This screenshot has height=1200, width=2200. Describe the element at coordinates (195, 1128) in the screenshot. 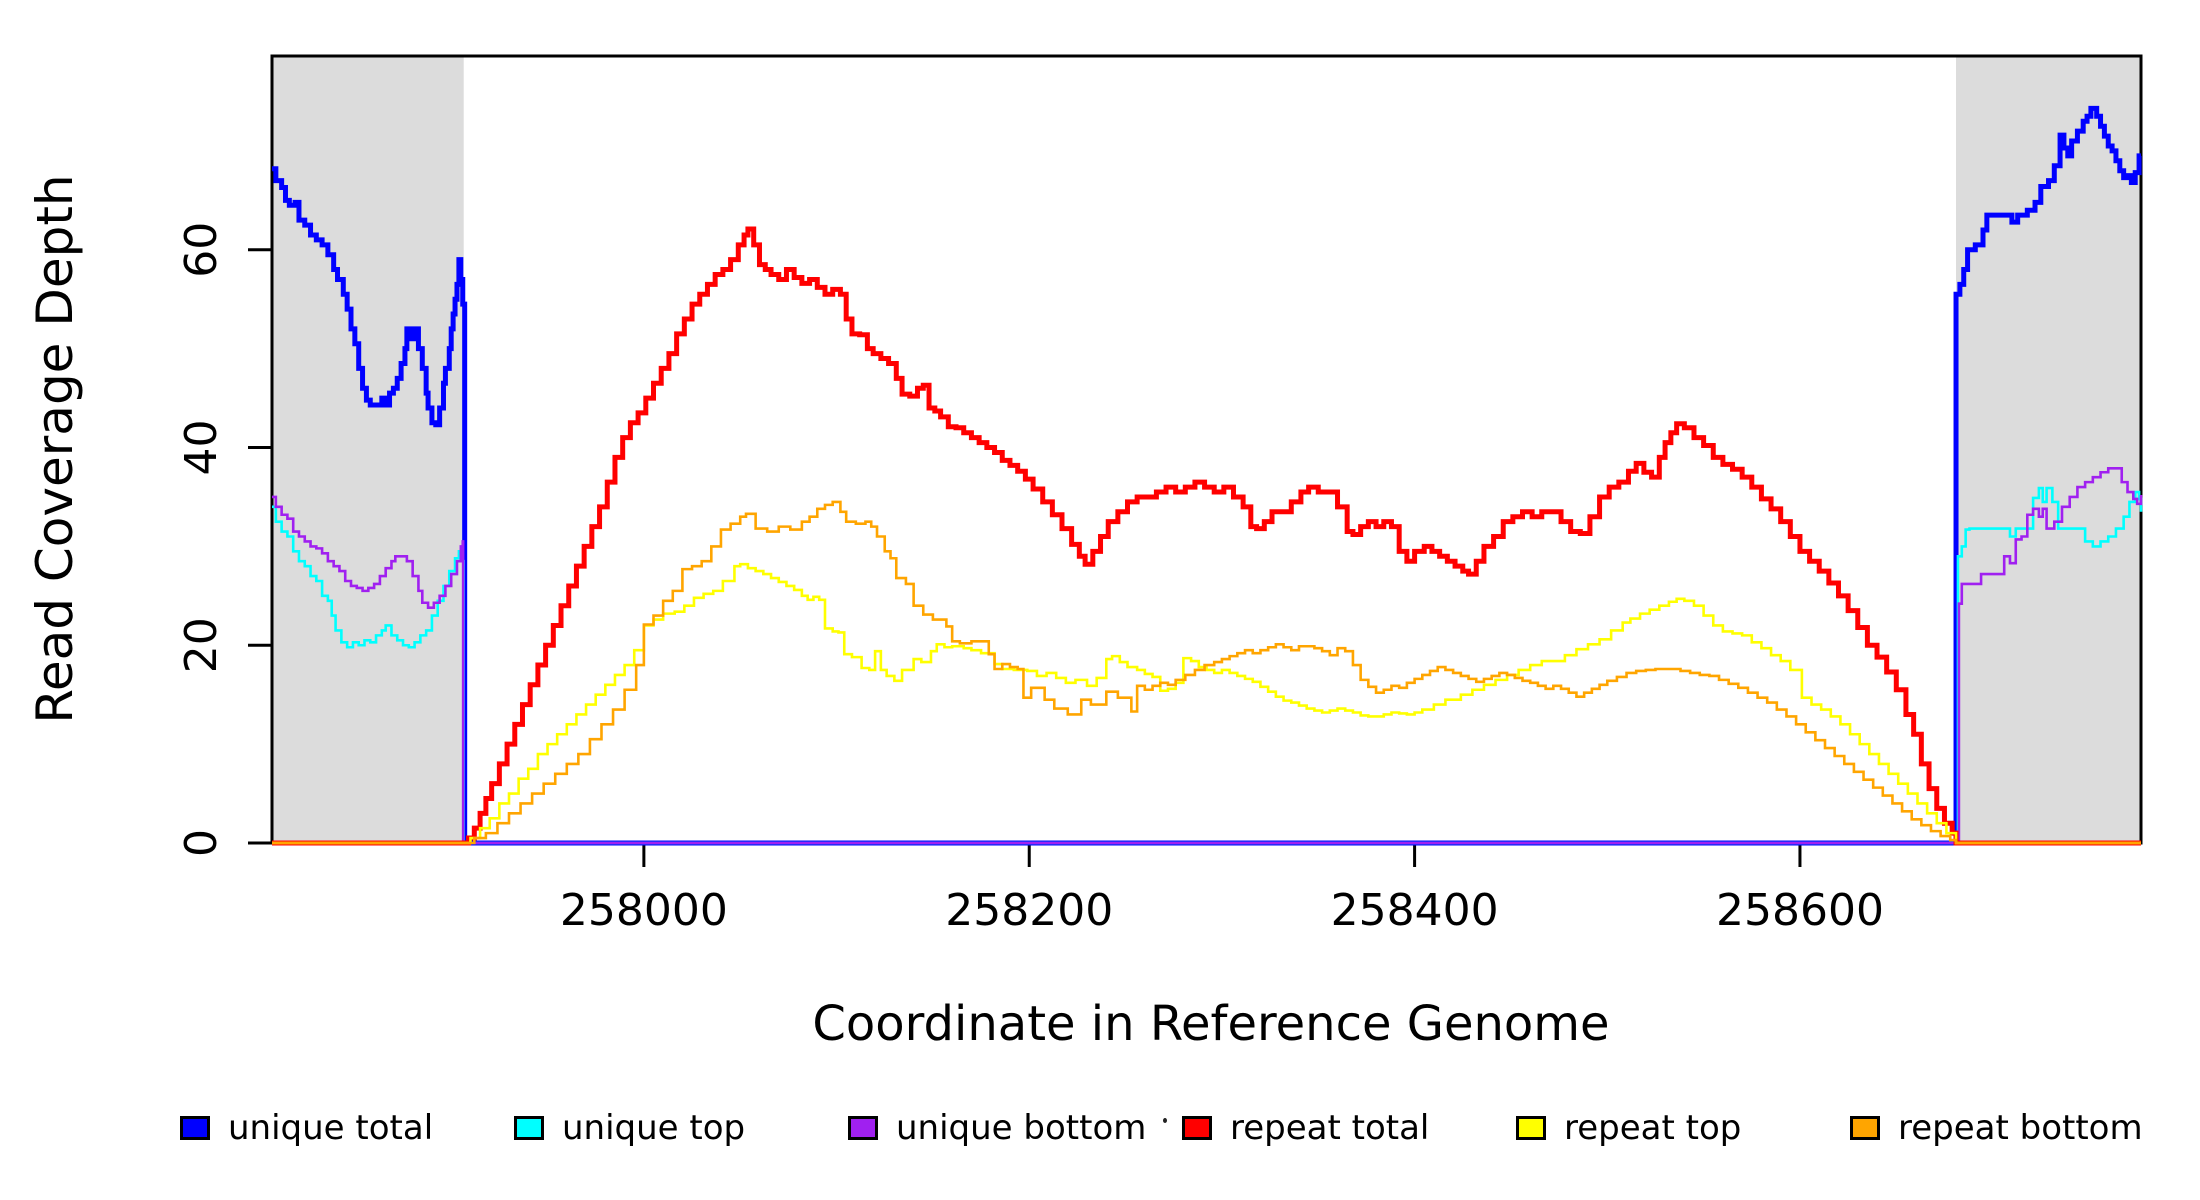

I see `legend-swatch-unique-total` at that location.